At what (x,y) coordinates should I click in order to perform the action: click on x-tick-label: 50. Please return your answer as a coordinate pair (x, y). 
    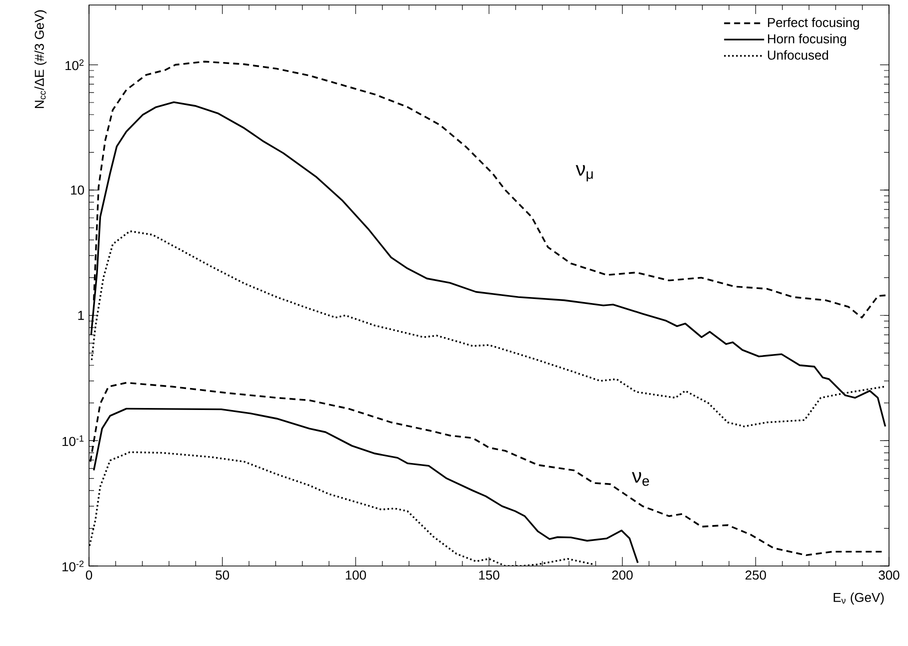
    Looking at the image, I should click on (223, 575).